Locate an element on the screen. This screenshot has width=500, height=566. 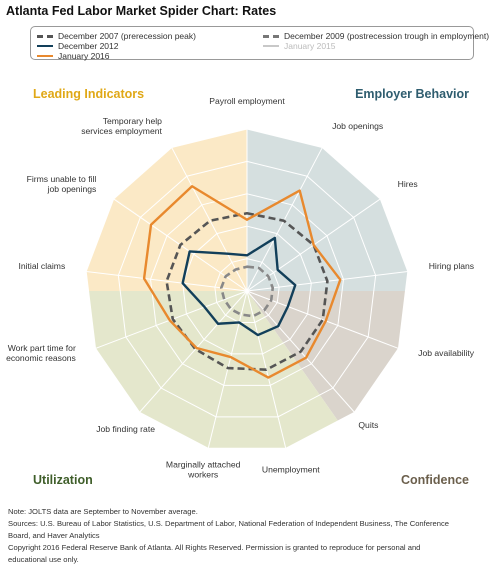
axis-label-line: Unemployment is located at coordinates (291, 470).